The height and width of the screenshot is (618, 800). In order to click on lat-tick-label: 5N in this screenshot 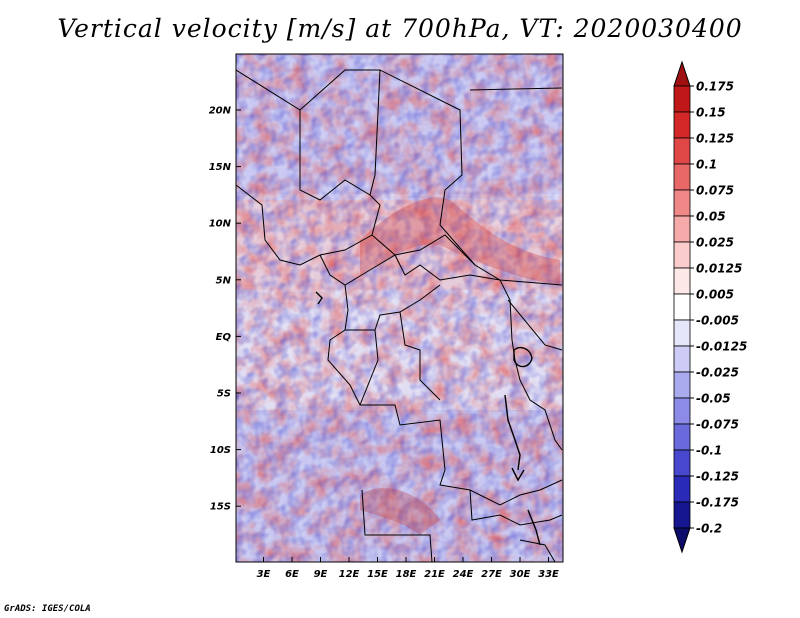, I will do `click(224, 280)`.